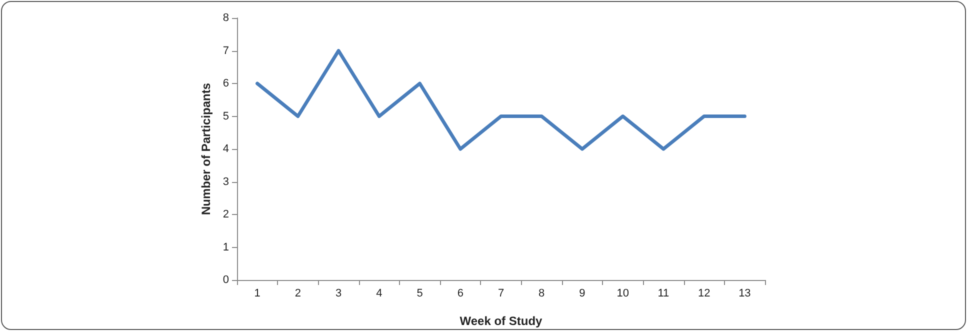  I want to click on y-tick-label: 3, so click(225, 182).